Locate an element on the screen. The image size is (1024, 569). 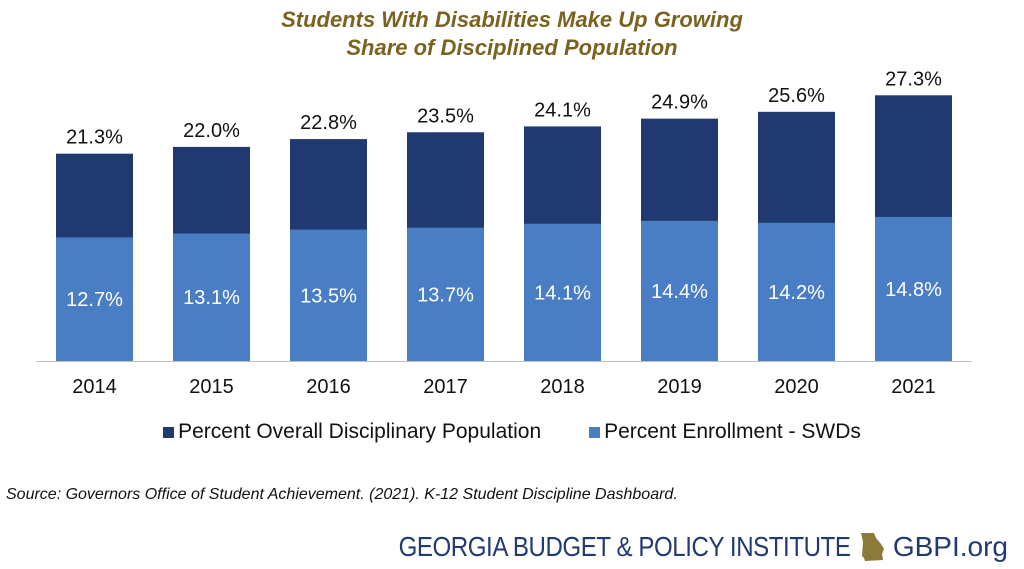
data-label-swd-2020: 14.2% is located at coordinates (796, 293).